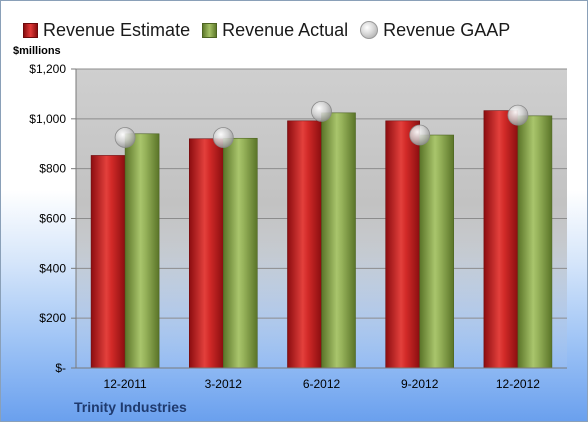  I want to click on legend-swatch-estimate, so click(30, 30).